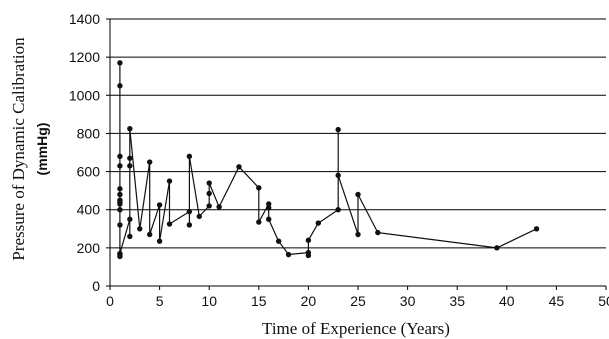 This screenshot has height=339, width=609. What do you see at coordinates (507, 301) in the screenshot?
I see `x-tick-label: 40` at bounding box center [507, 301].